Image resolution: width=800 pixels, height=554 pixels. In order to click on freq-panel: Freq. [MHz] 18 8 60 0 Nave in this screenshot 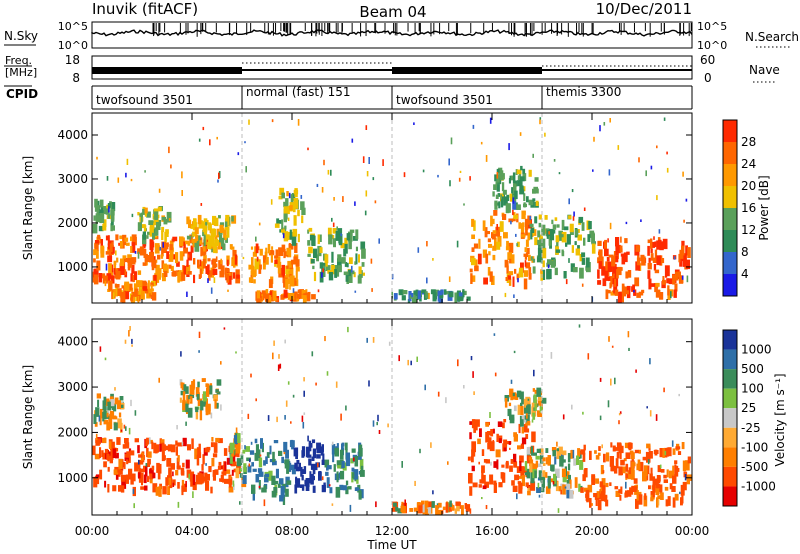, I will do `click(392, 69)`.